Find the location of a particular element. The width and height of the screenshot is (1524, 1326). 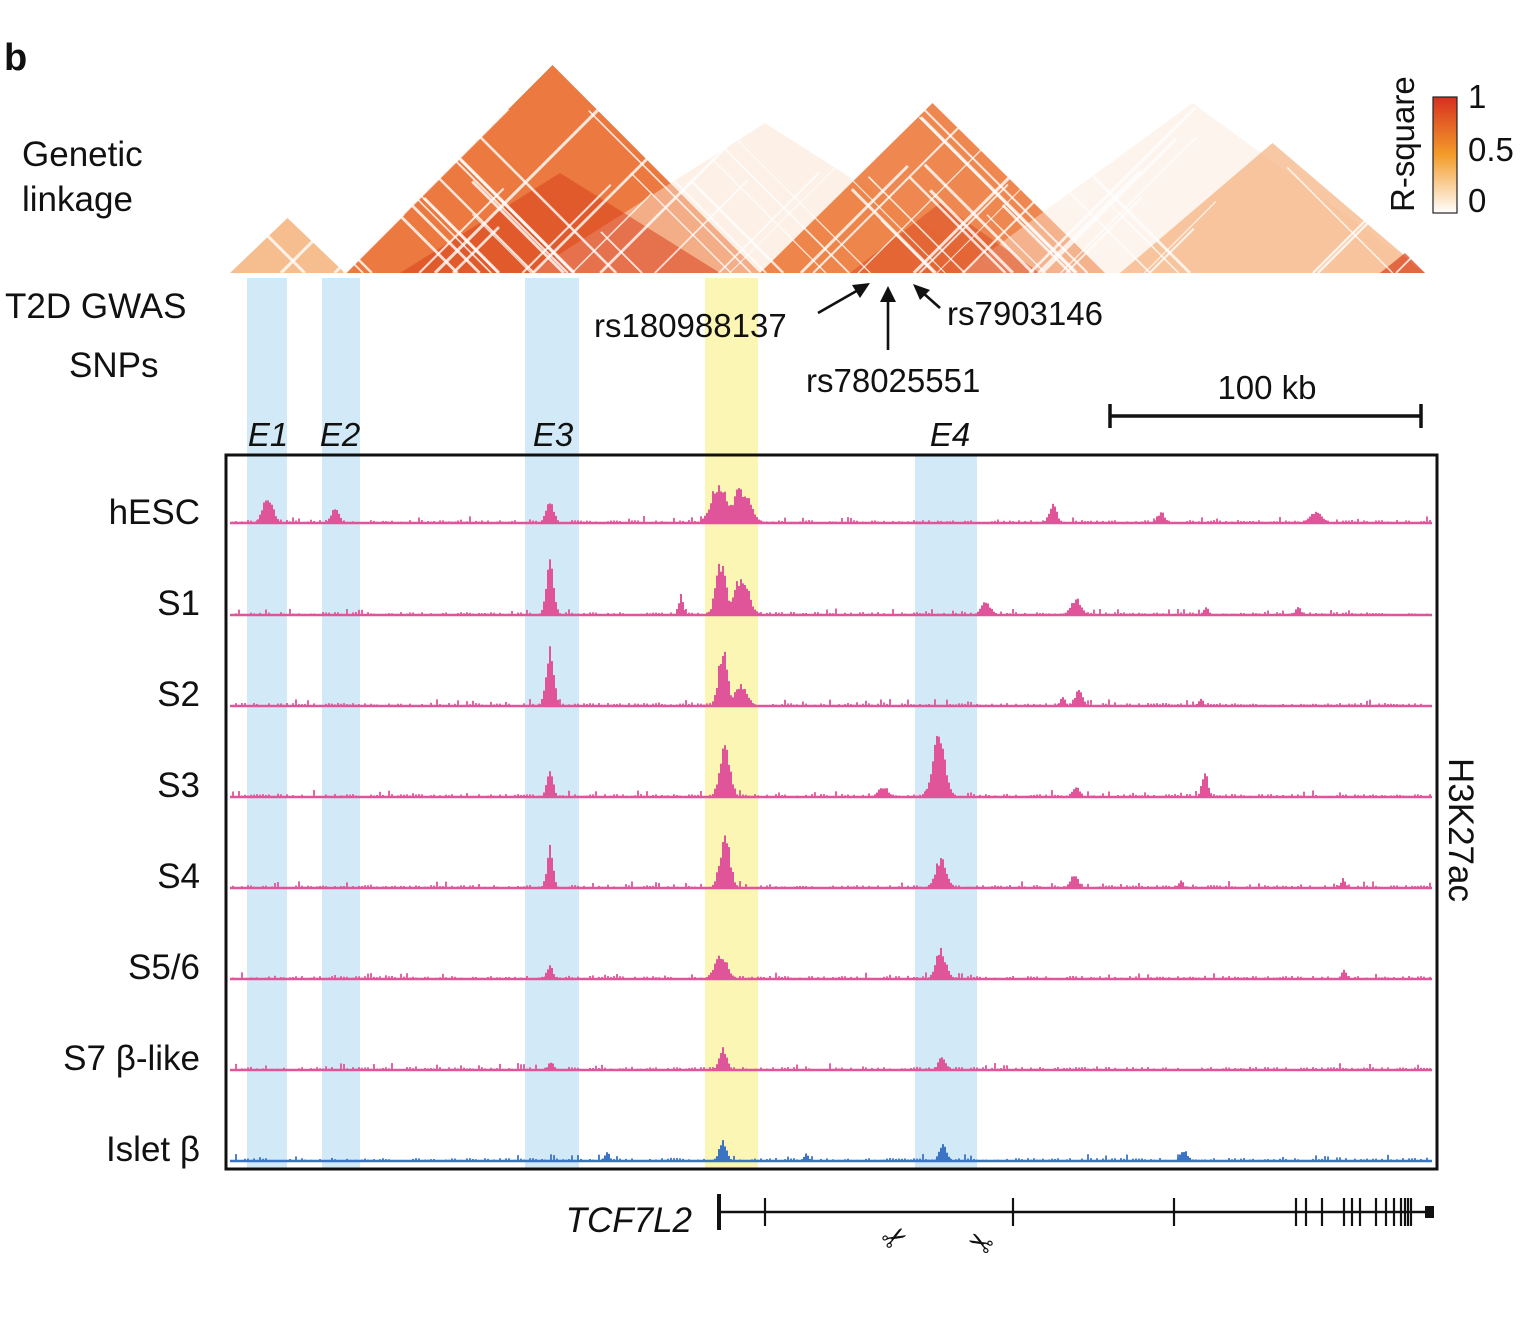

track-label-s3: S3 is located at coordinates (178, 785).